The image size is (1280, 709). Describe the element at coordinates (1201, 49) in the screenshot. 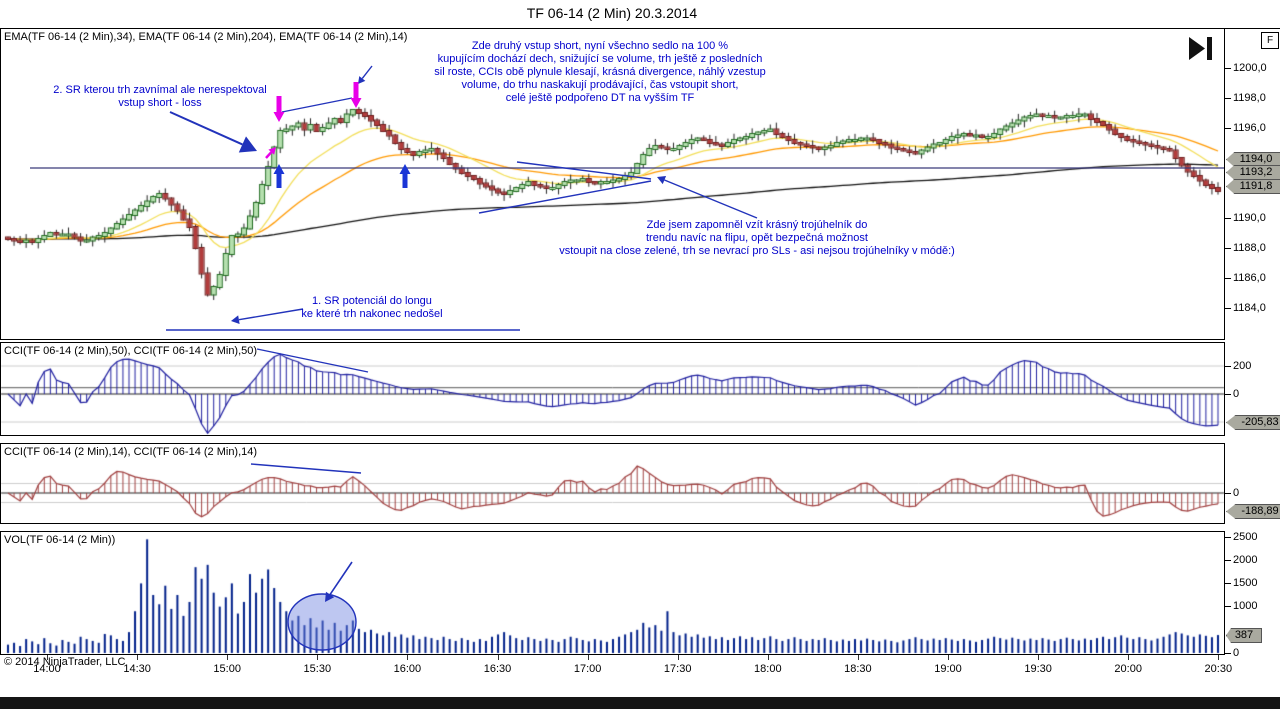

I see `skip-to-end-icon` at that location.